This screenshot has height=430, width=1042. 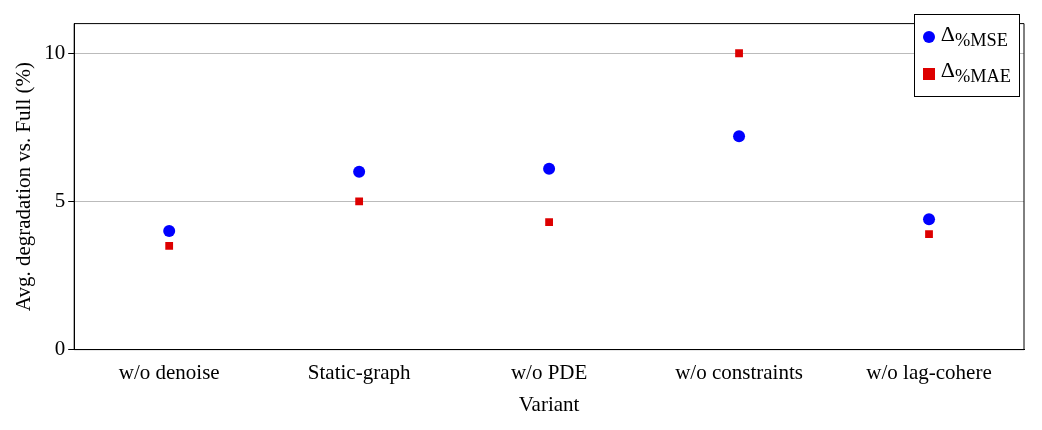 What do you see at coordinates (739, 371) in the screenshot?
I see `x-tick-label: w/o constraints` at bounding box center [739, 371].